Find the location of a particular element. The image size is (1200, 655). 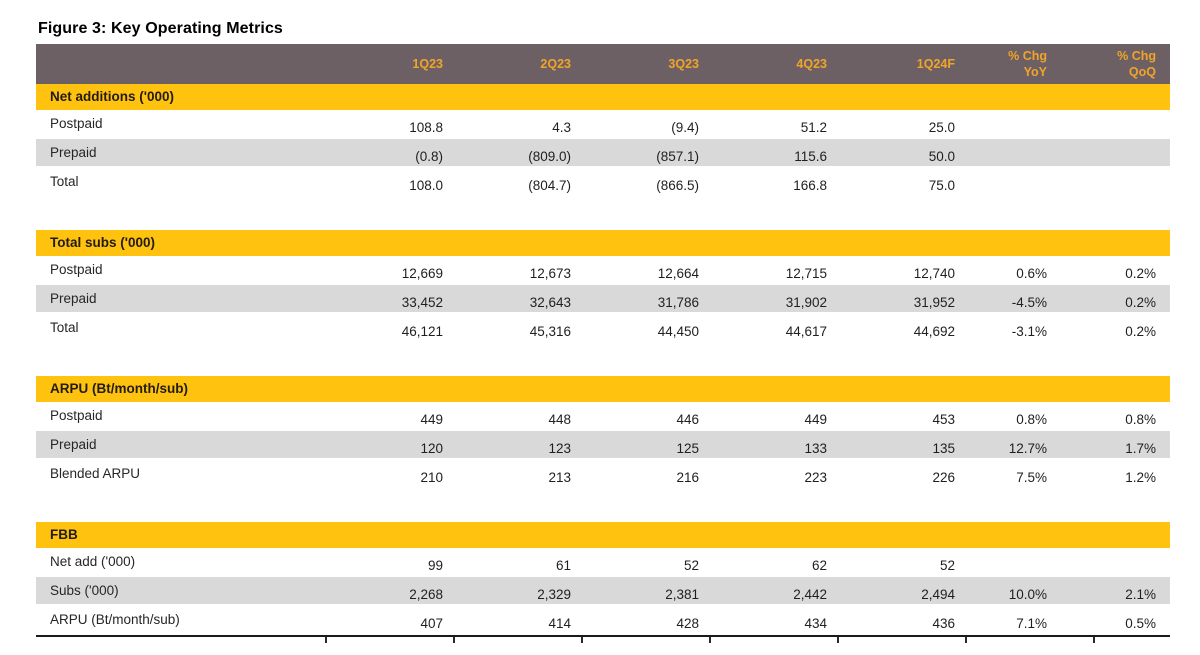

cell-4q23: 449 is located at coordinates (815, 419).